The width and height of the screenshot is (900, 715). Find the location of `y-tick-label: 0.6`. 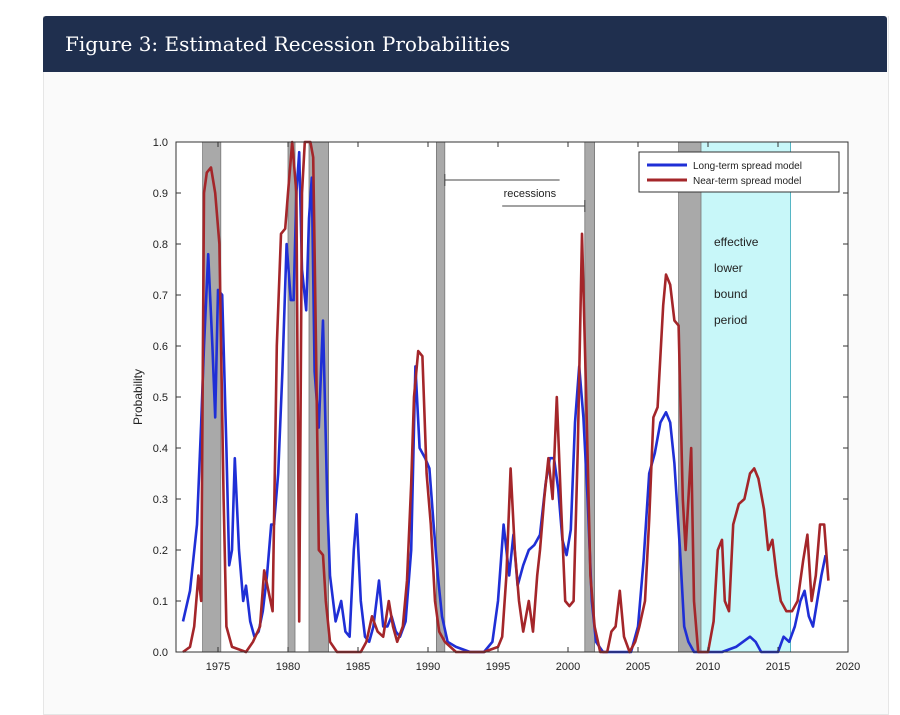

y-tick-label: 0.6 is located at coordinates (160, 347).